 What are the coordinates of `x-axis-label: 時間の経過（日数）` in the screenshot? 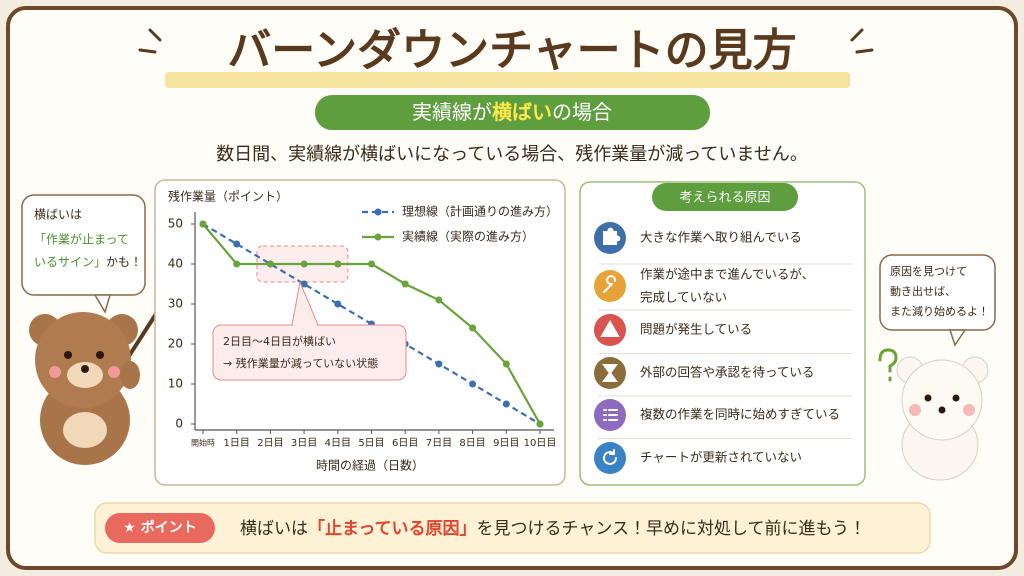 It's located at (370, 465).